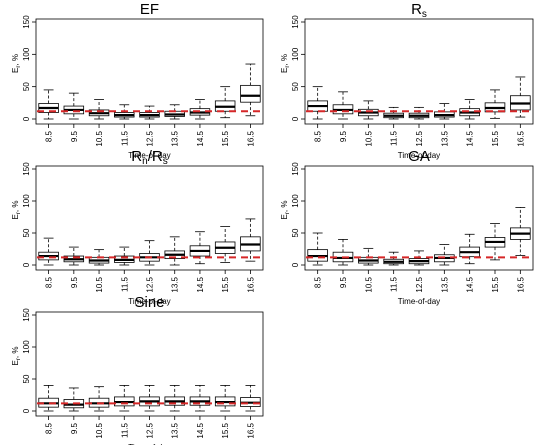  Describe the element at coordinates (149, 9) in the screenshot. I see `panel-title: EF` at that location.